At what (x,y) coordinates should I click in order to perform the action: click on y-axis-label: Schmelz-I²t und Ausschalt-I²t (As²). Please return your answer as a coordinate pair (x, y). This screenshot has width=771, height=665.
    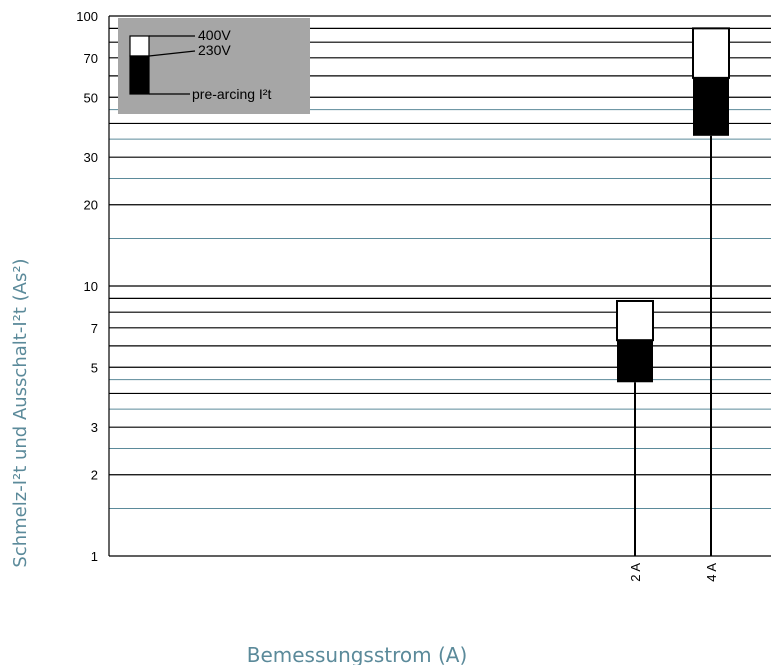
    Looking at the image, I should click on (20, 412).